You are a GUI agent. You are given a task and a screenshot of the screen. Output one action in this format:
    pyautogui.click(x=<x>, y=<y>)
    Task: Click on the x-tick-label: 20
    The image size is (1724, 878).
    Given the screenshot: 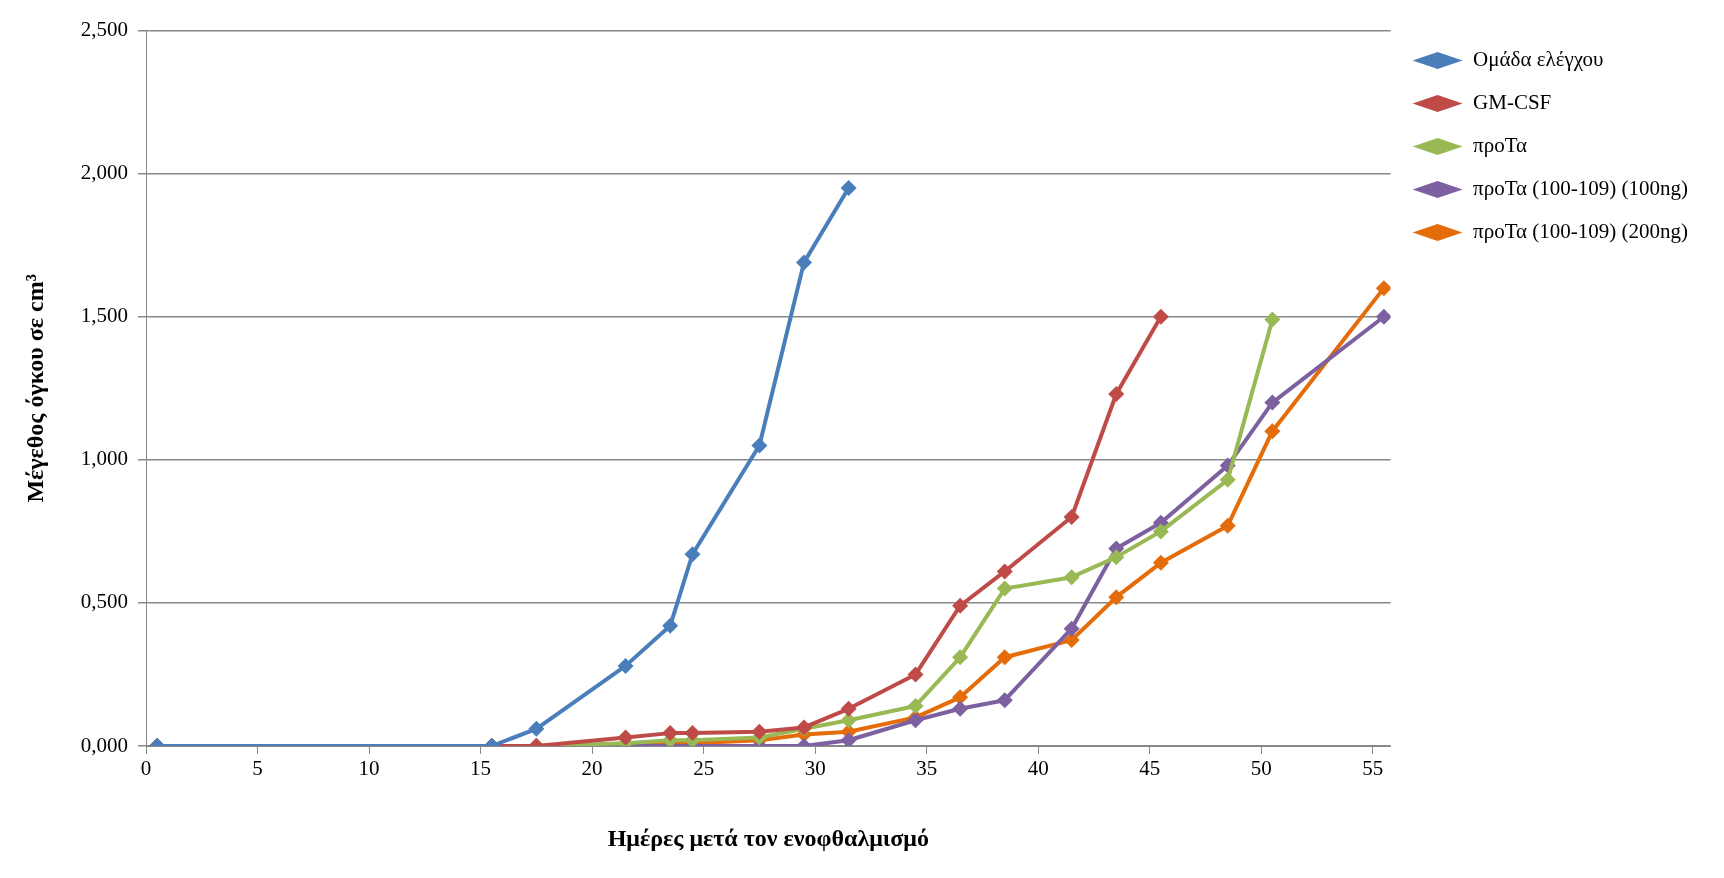 What is the action you would take?
    pyautogui.click(x=592, y=768)
    